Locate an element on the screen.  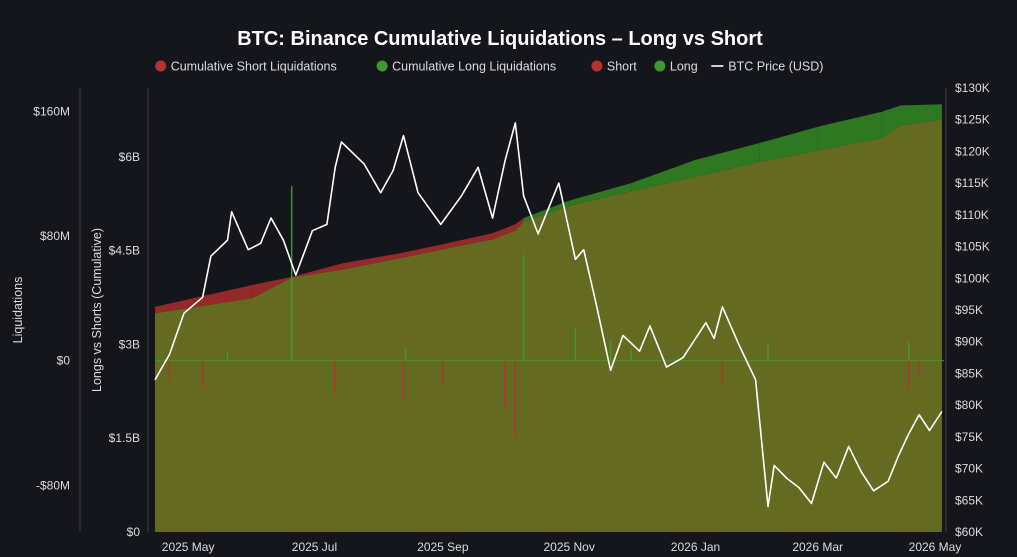
date-tick-label: 2025 Jul is located at coordinates (314, 547).